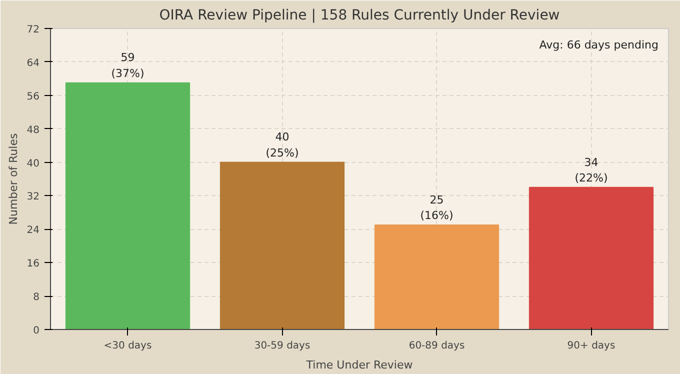  What do you see at coordinates (591, 170) in the screenshot?
I see `data-label: 34 (22%)` at bounding box center [591, 170].